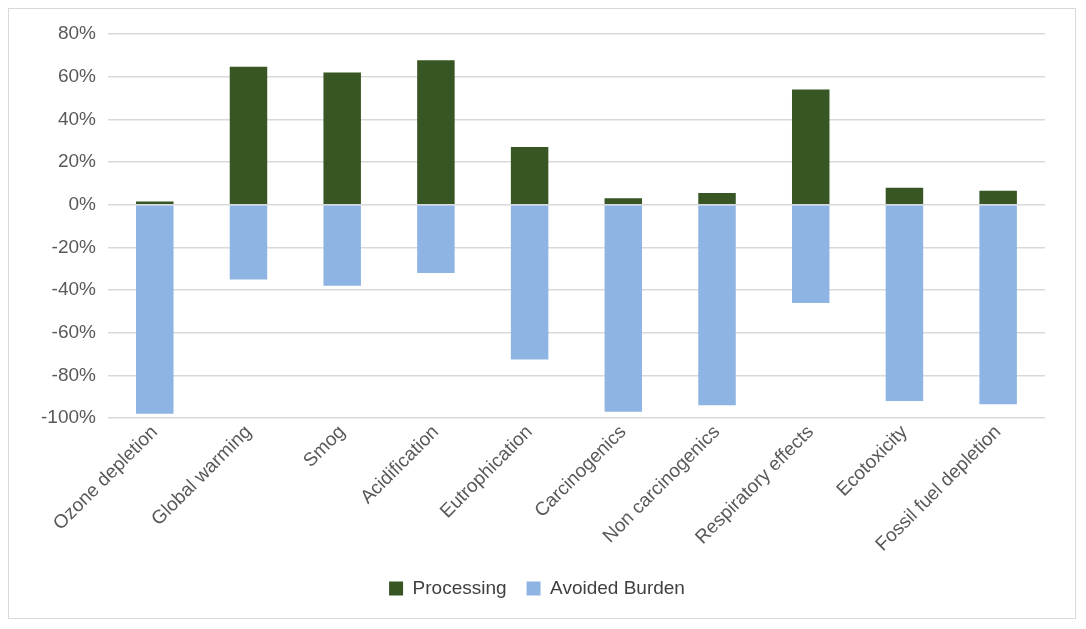 This screenshot has width=1086, height=629. What do you see at coordinates (74, 374) in the screenshot?
I see `y-tick-label: -80%` at bounding box center [74, 374].